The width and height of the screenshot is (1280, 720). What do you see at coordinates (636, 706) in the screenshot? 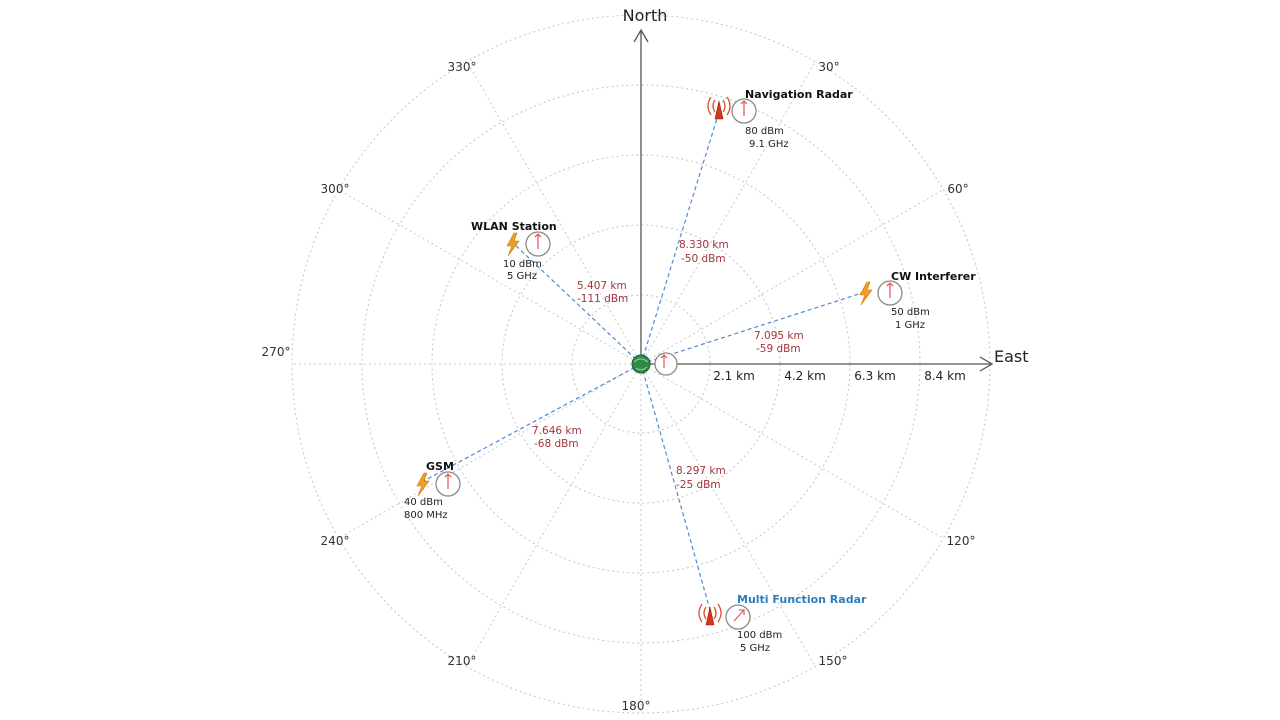
I see `degree-label-180: 180°` at bounding box center [636, 706].